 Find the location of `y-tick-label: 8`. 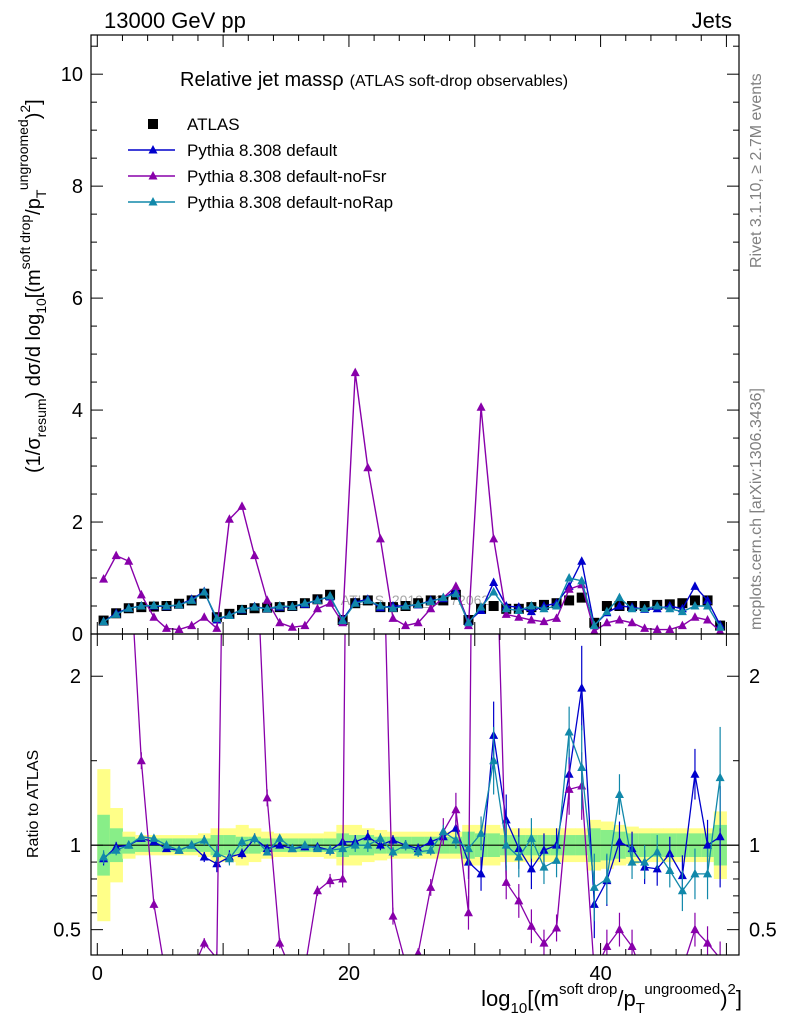

y-tick-label: 8 is located at coordinates (77, 187).